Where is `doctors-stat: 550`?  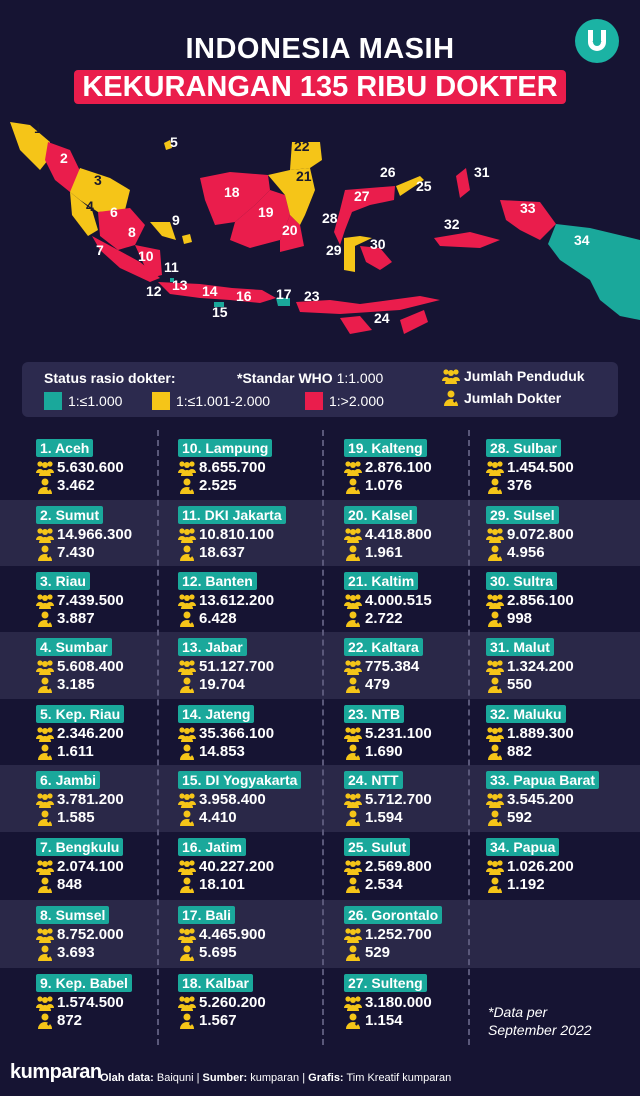
doctors-stat: 550 is located at coordinates (530, 684).